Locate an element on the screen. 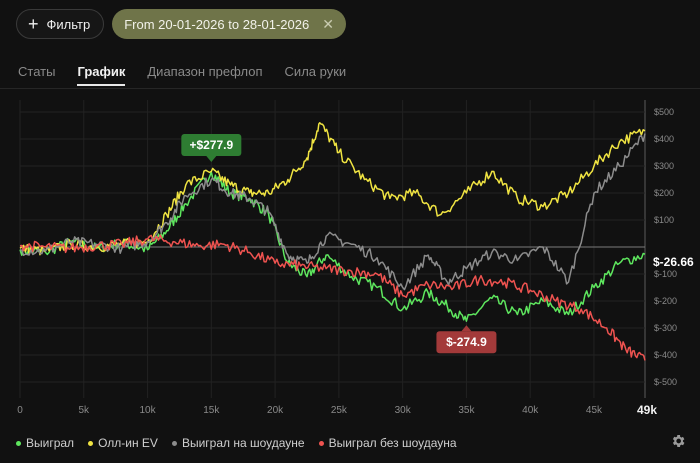 This screenshot has width=700, height=463. toolbar: + Фильтр From 20-01-2026 to 28-01-2026 ✕ is located at coordinates (181, 24).